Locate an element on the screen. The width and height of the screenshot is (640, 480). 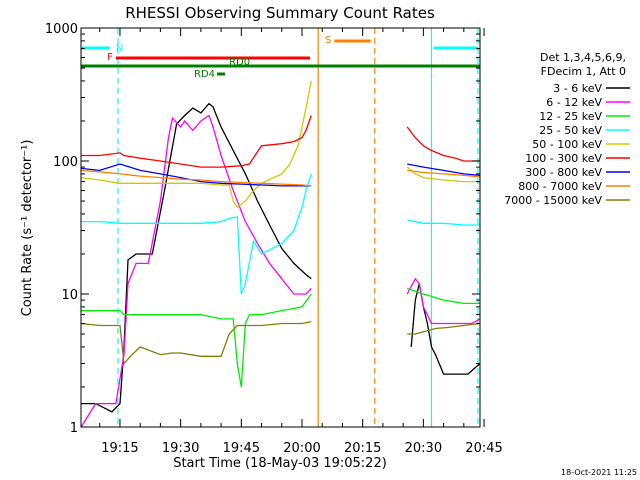
flag-bars: NF S RD0 RD4 is located at coordinates (280, 57).